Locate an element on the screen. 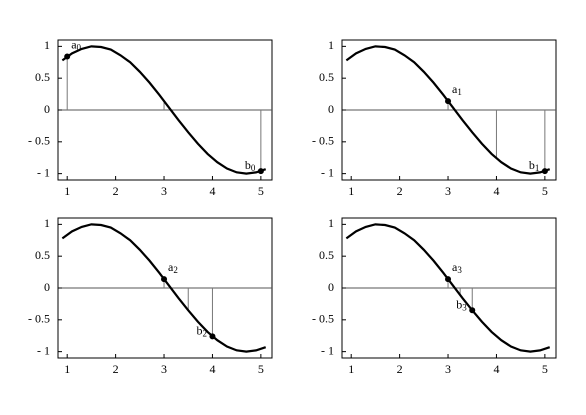 Image resolution: width=586 pixels, height=415 pixels. point-label: a0 is located at coordinates (76, 44).